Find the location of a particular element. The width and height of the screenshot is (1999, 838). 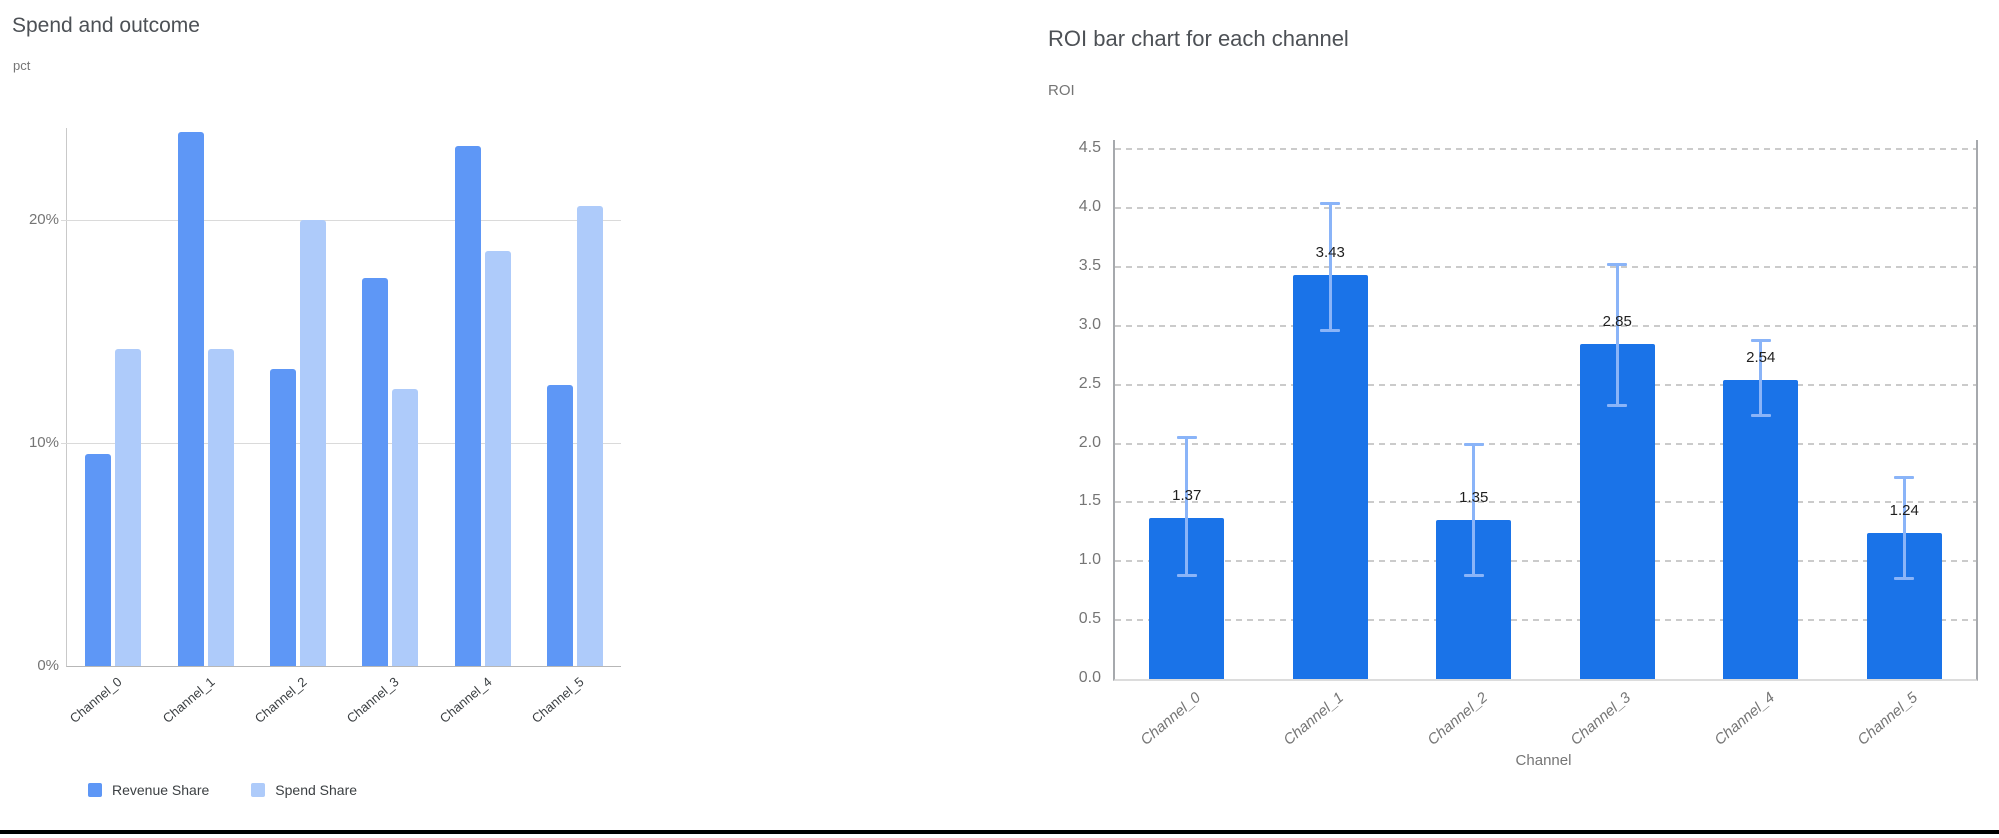

bar-value-label-channel-4: 2.54 is located at coordinates (1761, 358).